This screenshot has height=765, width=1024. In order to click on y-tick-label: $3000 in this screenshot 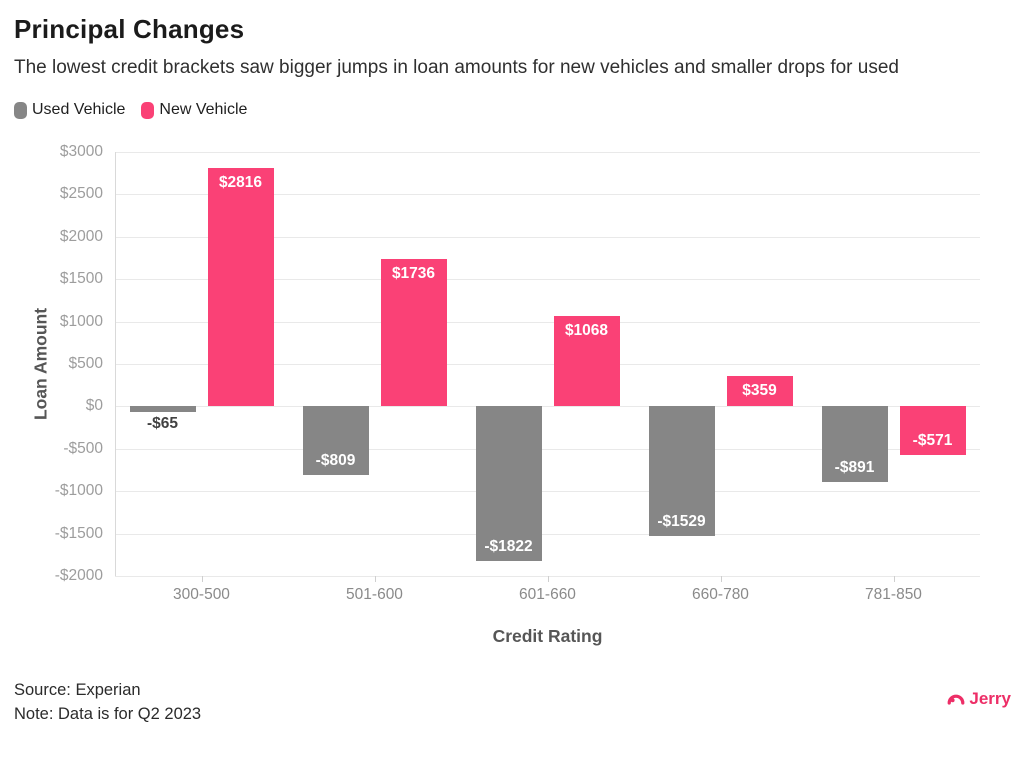, I will do `click(81, 151)`.